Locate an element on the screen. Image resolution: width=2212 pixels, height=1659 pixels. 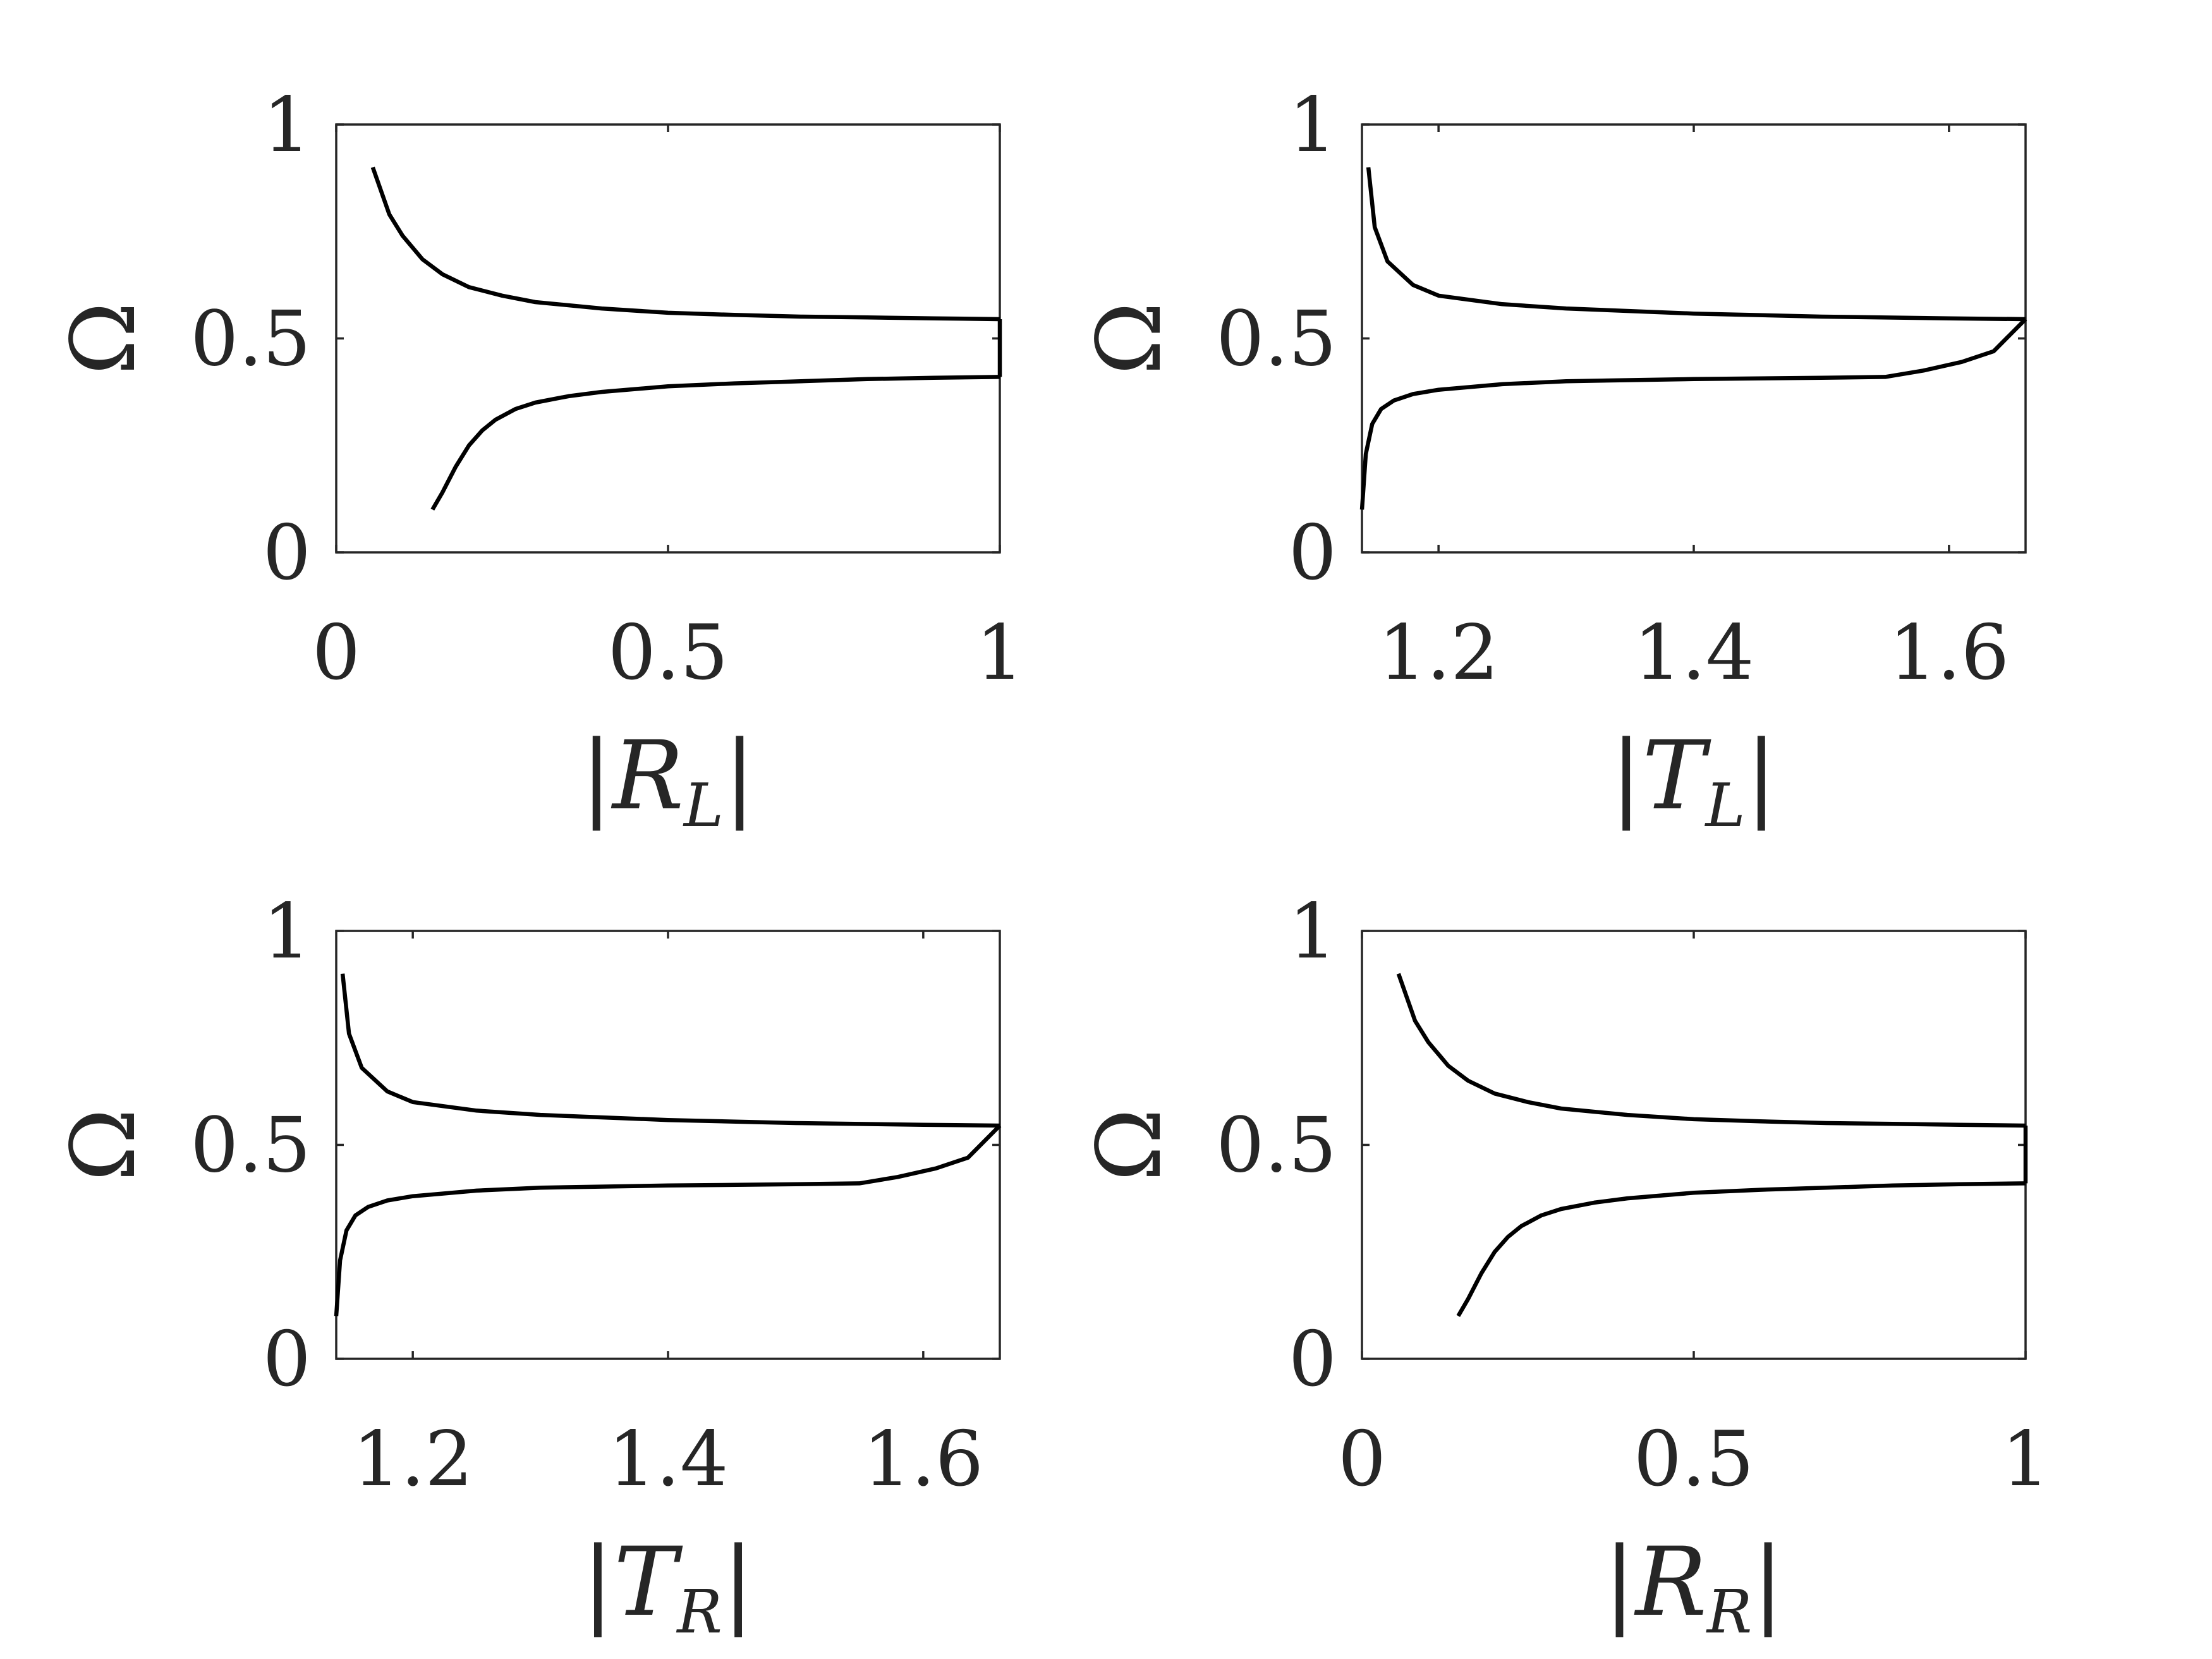
x-axis-label: |TR| is located at coordinates (668, 1587).